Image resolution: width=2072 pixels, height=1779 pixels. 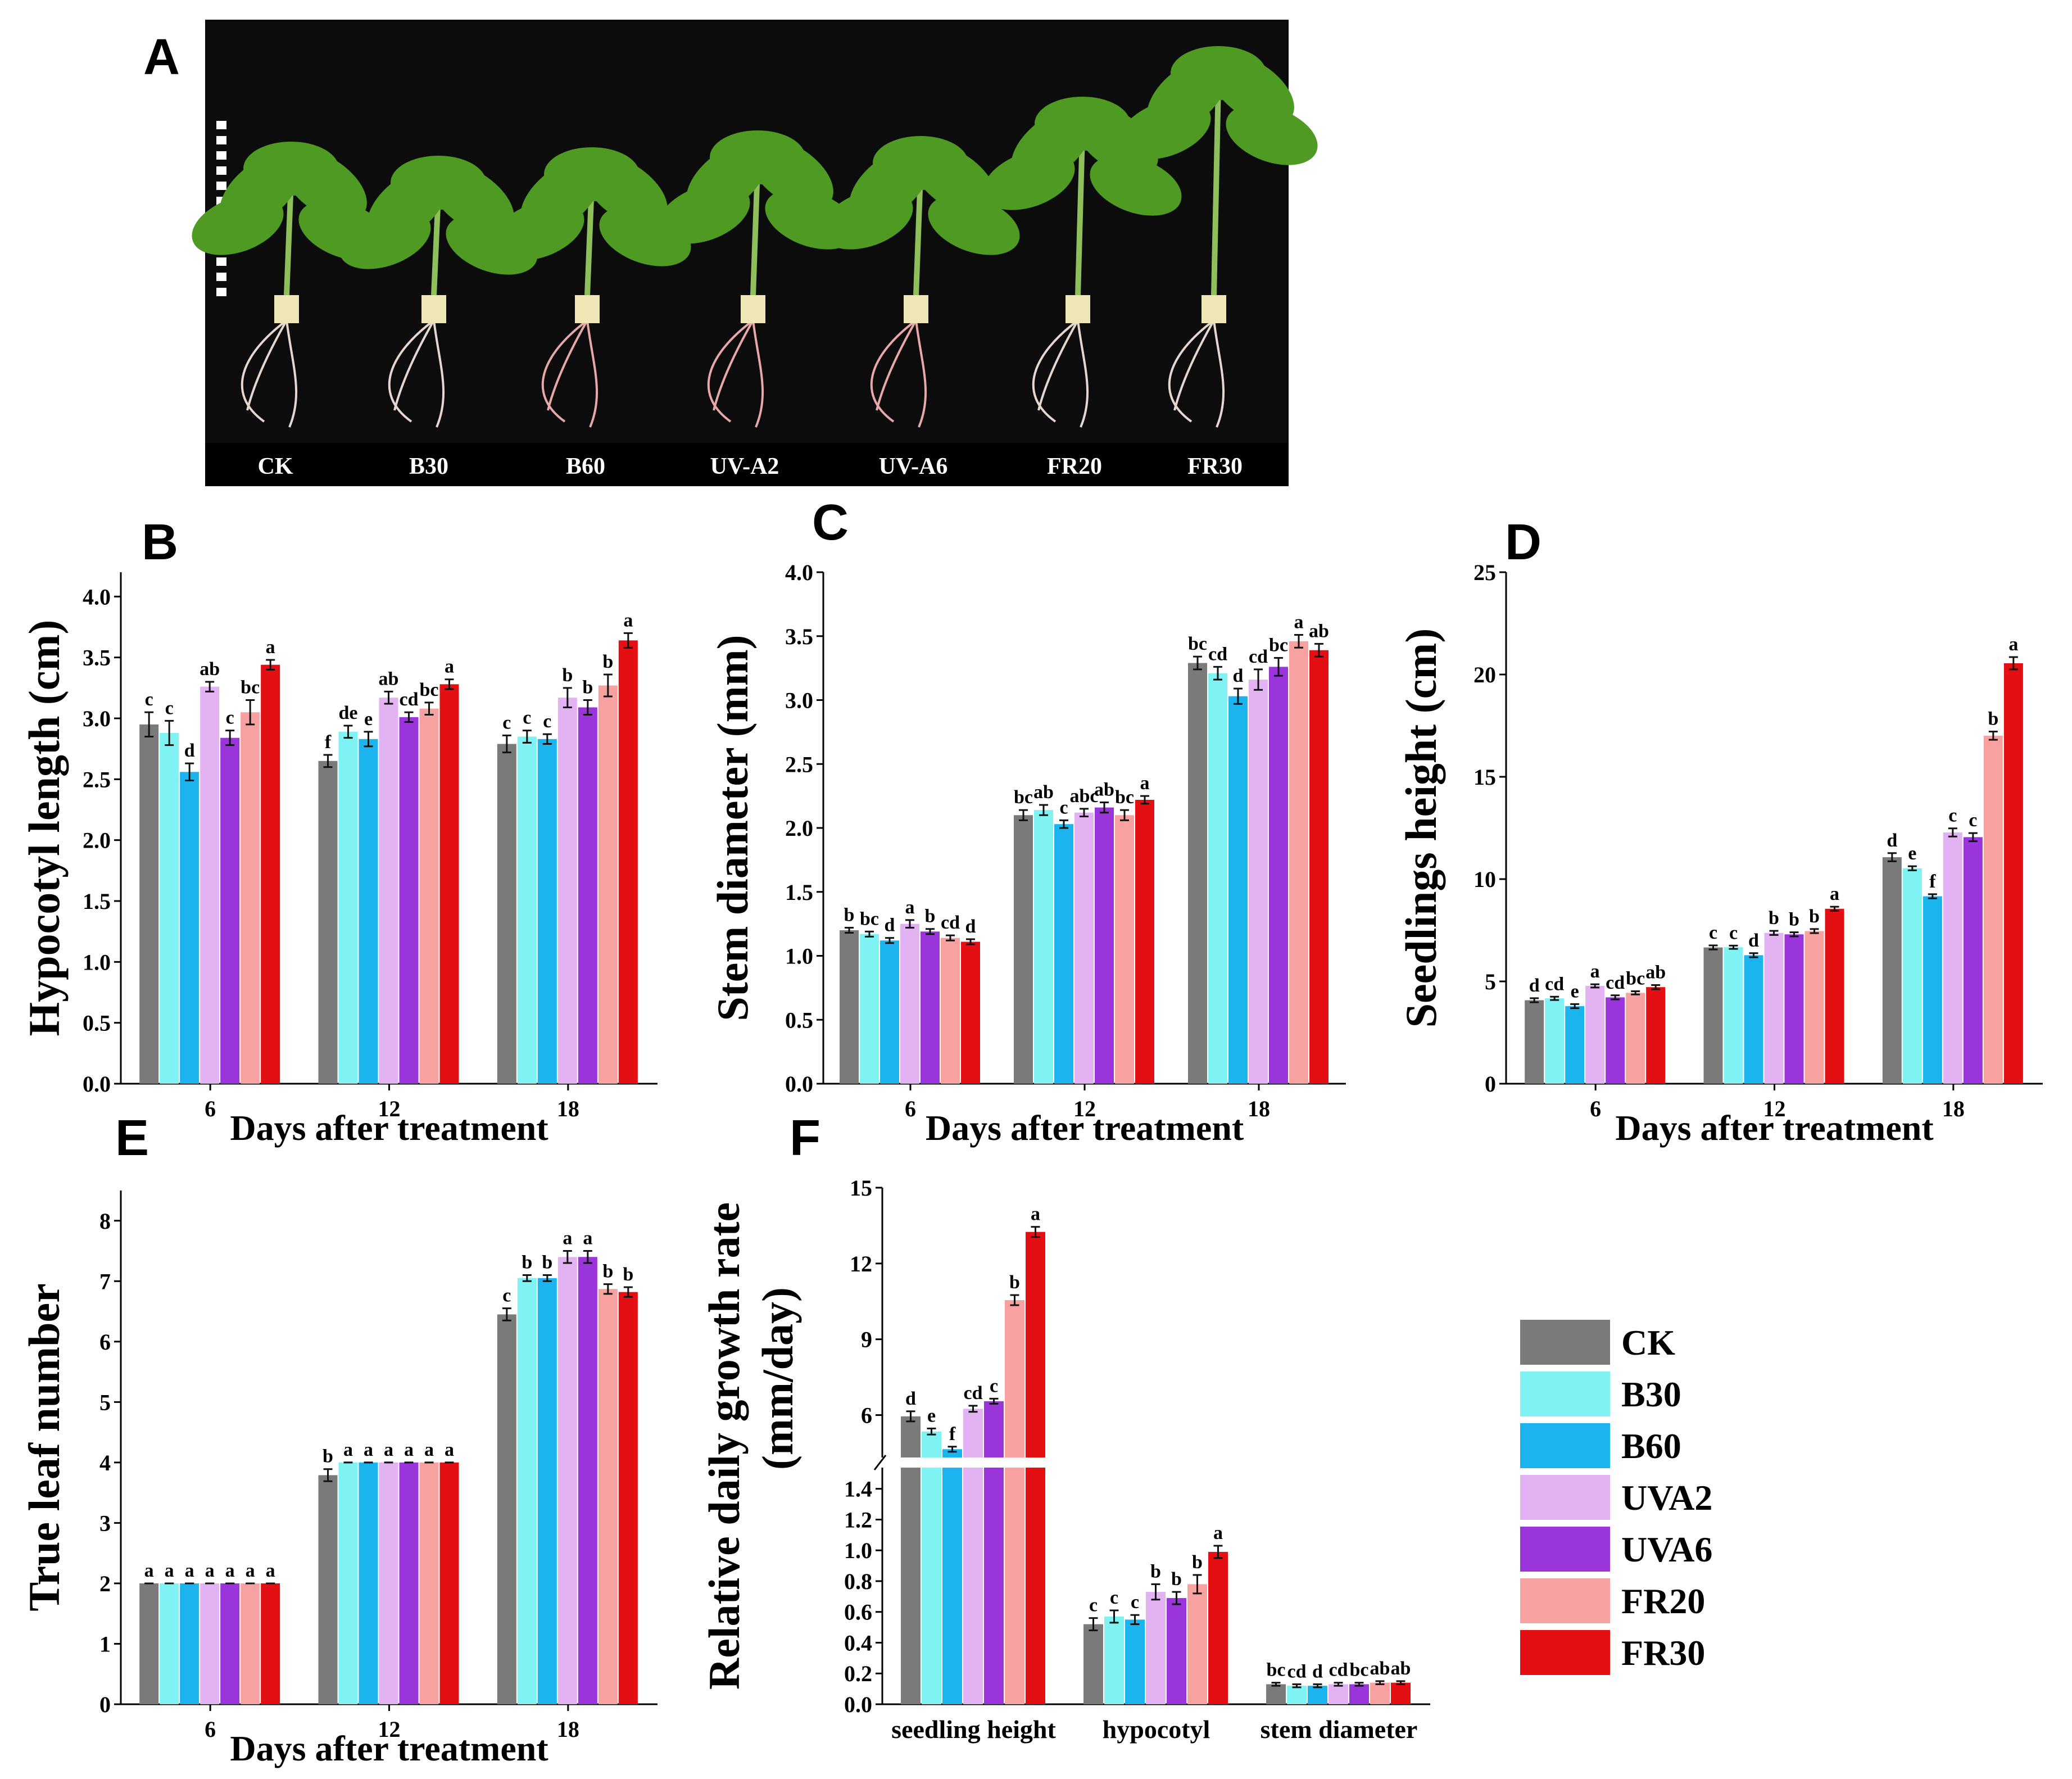 I want to click on legend-item-B30: B30, so click(x=1600, y=1394).